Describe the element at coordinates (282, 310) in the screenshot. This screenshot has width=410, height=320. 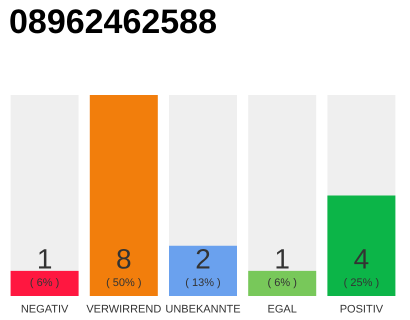
I see `x-tick-label: EGAL` at that location.